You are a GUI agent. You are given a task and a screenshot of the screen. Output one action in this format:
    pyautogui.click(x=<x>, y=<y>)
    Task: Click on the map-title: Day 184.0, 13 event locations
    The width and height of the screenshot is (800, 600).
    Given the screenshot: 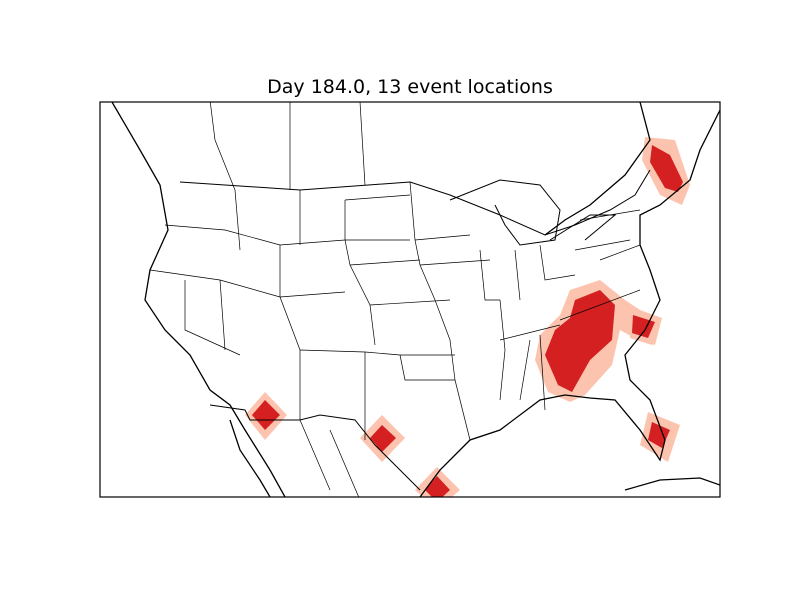 What is the action you would take?
    pyautogui.click(x=410, y=87)
    